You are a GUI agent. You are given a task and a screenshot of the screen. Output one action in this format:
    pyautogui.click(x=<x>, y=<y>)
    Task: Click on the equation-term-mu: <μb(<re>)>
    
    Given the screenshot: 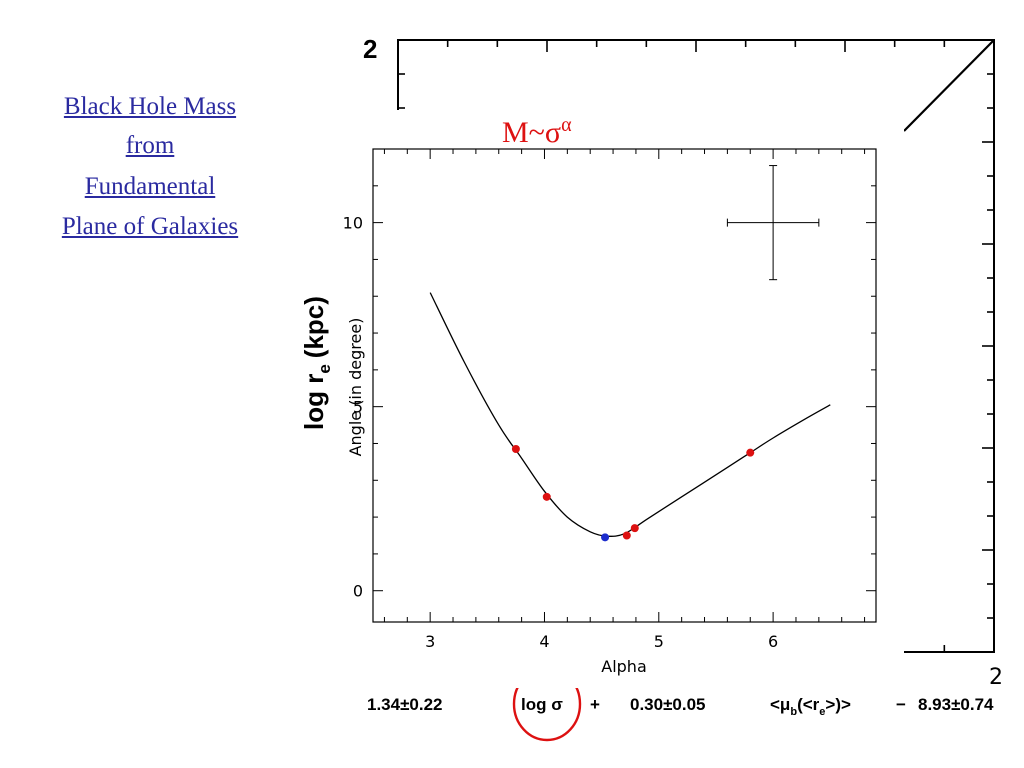 What is the action you would take?
    pyautogui.click(x=810, y=706)
    